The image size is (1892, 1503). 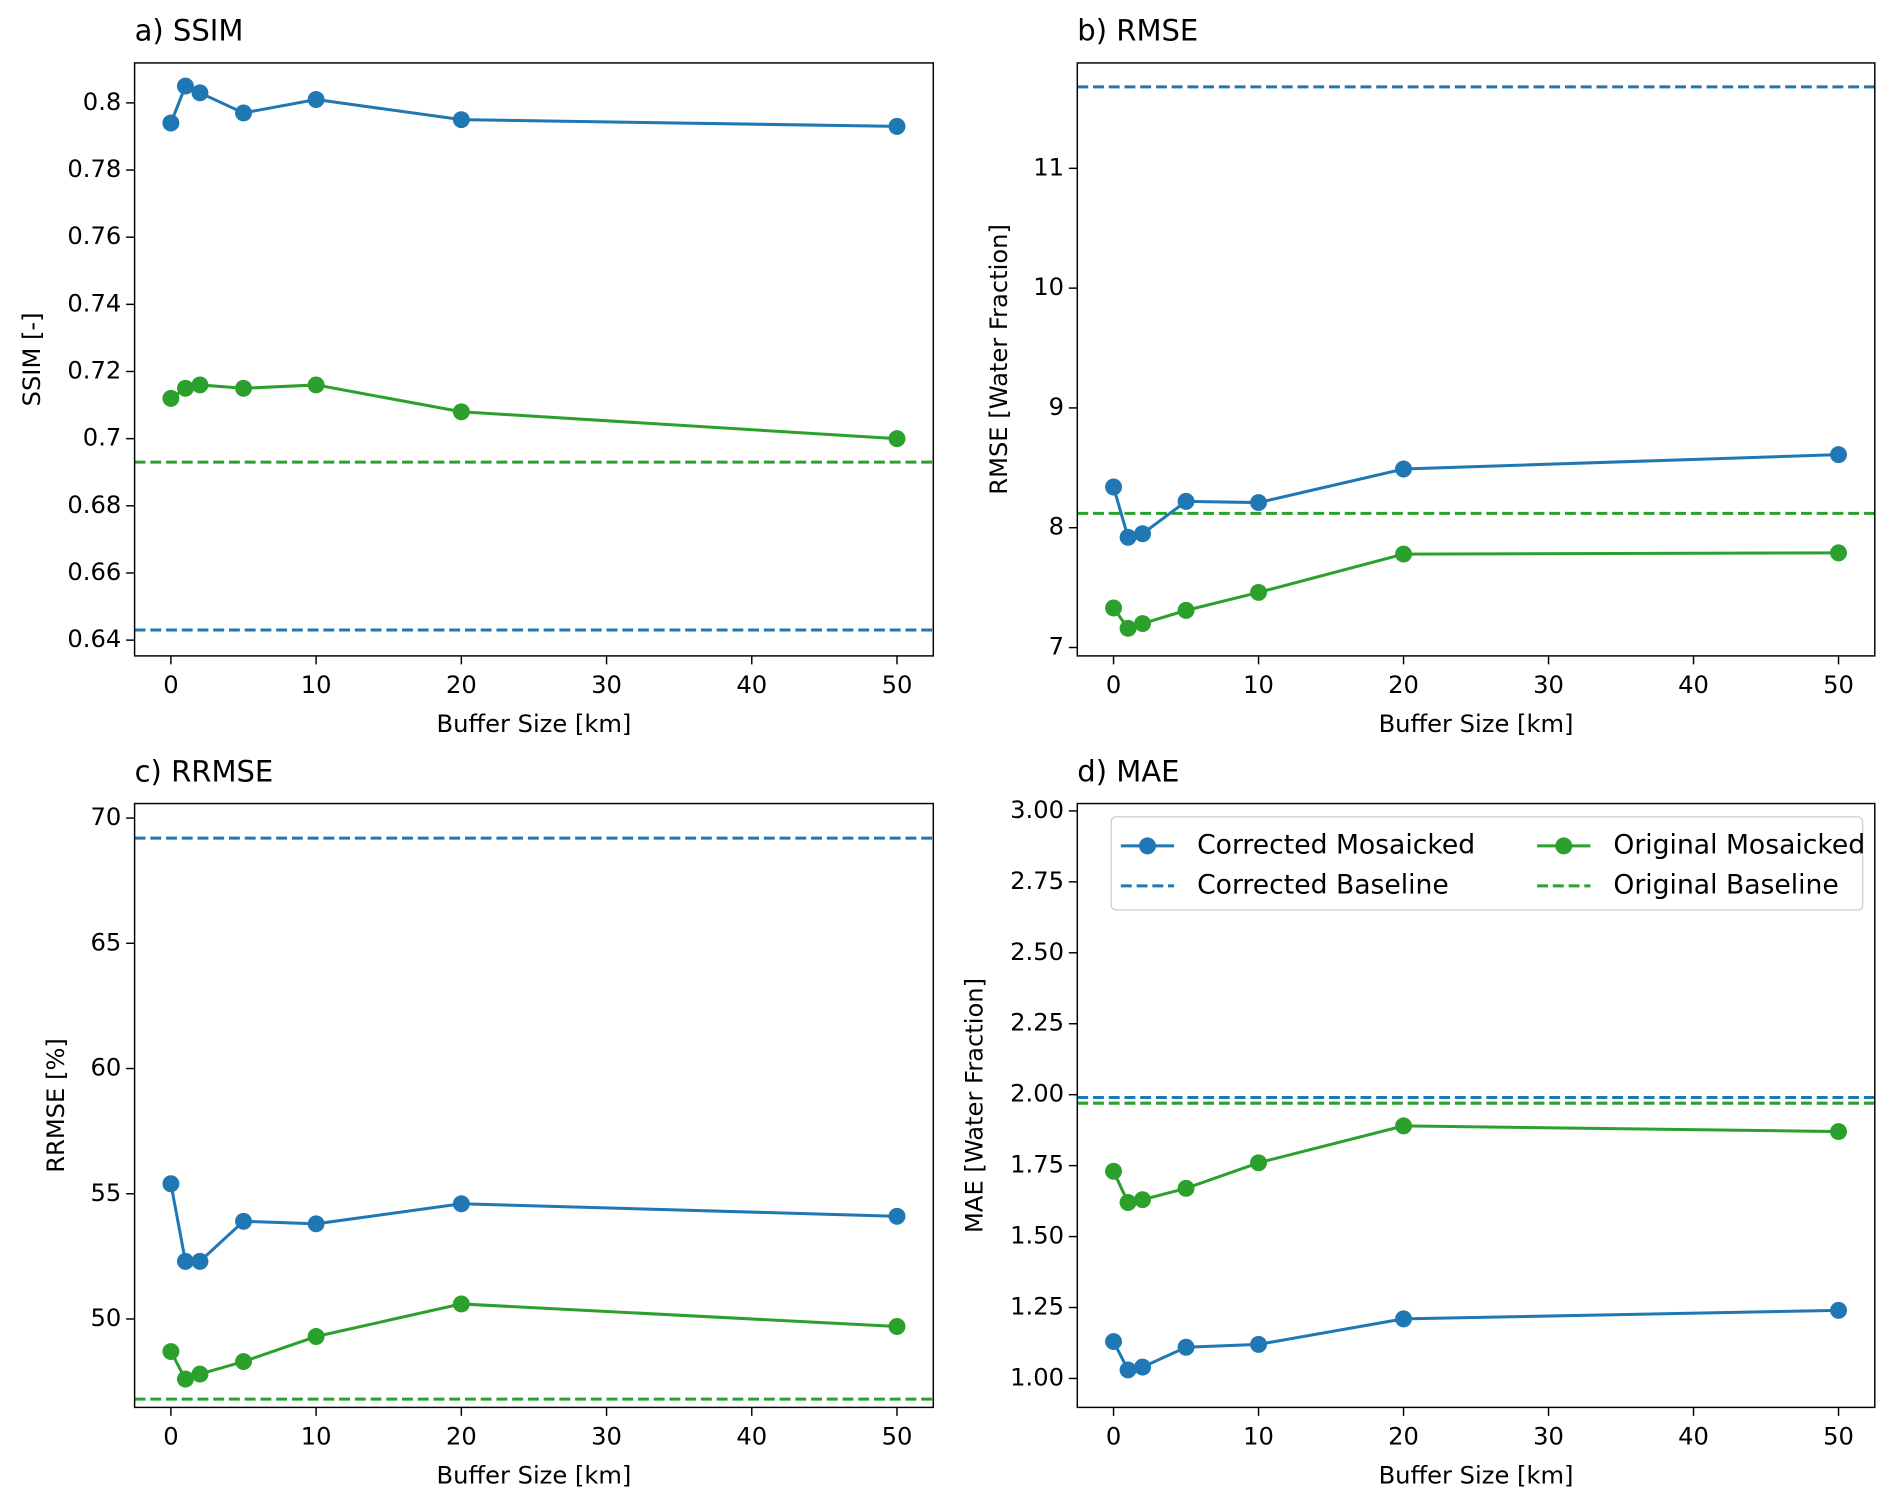 What do you see at coordinates (975, 1105) in the screenshot?
I see `y-axis-label: MAE [Water Fraction]` at bounding box center [975, 1105].